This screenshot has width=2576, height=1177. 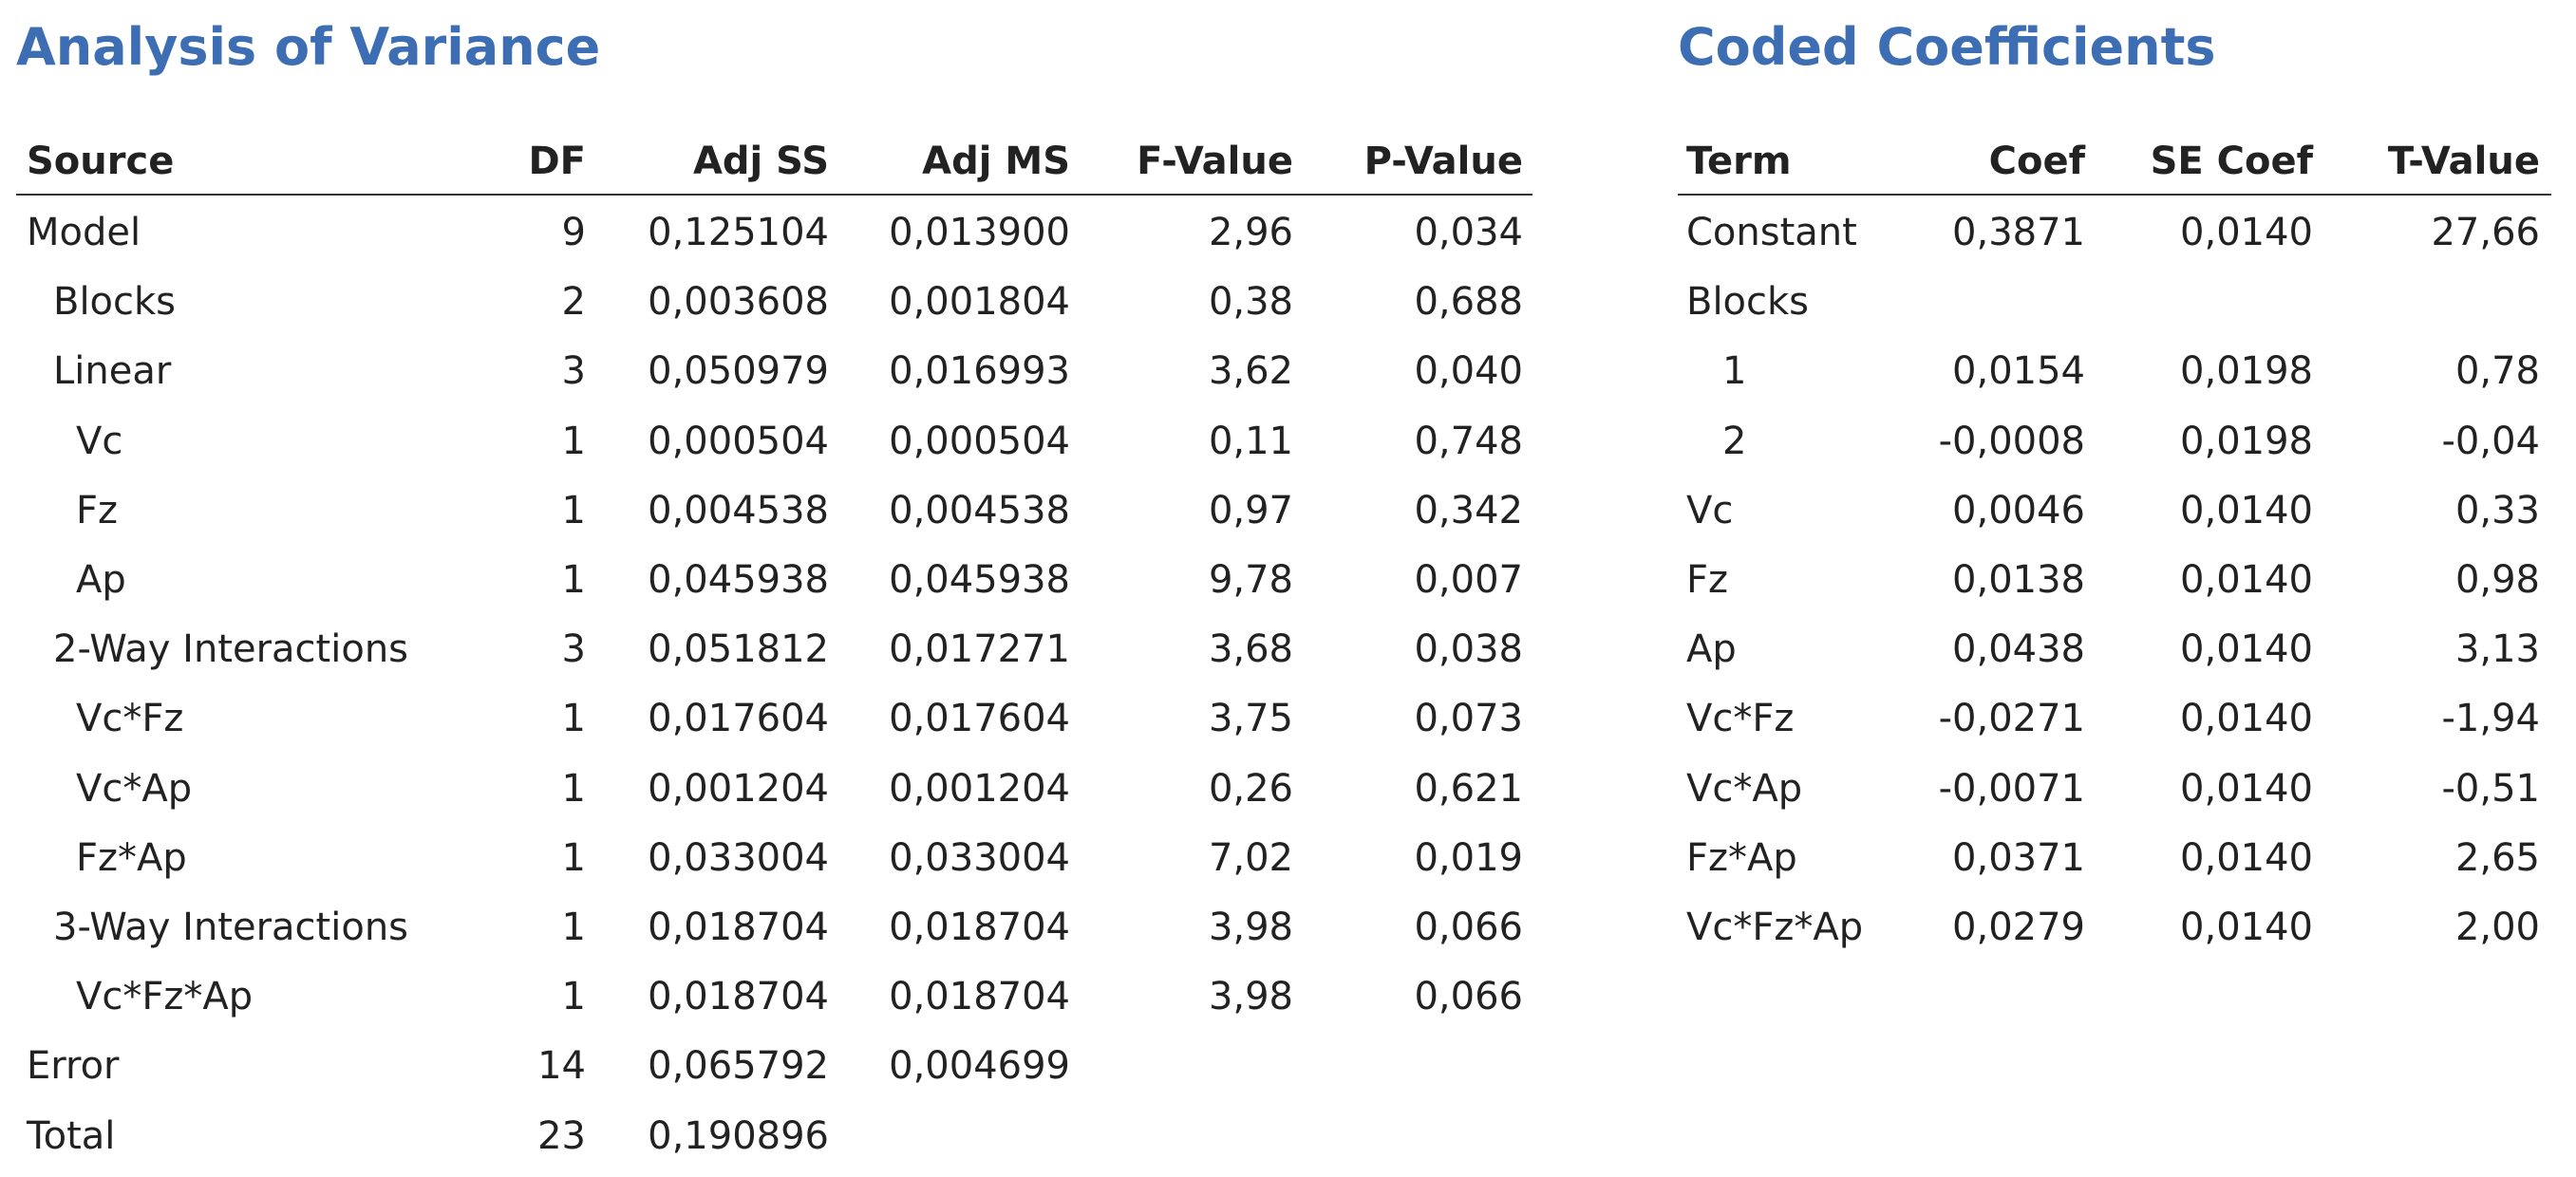 What do you see at coordinates (2491, 441) in the screenshot?
I see `table-cell: -0,04` at bounding box center [2491, 441].